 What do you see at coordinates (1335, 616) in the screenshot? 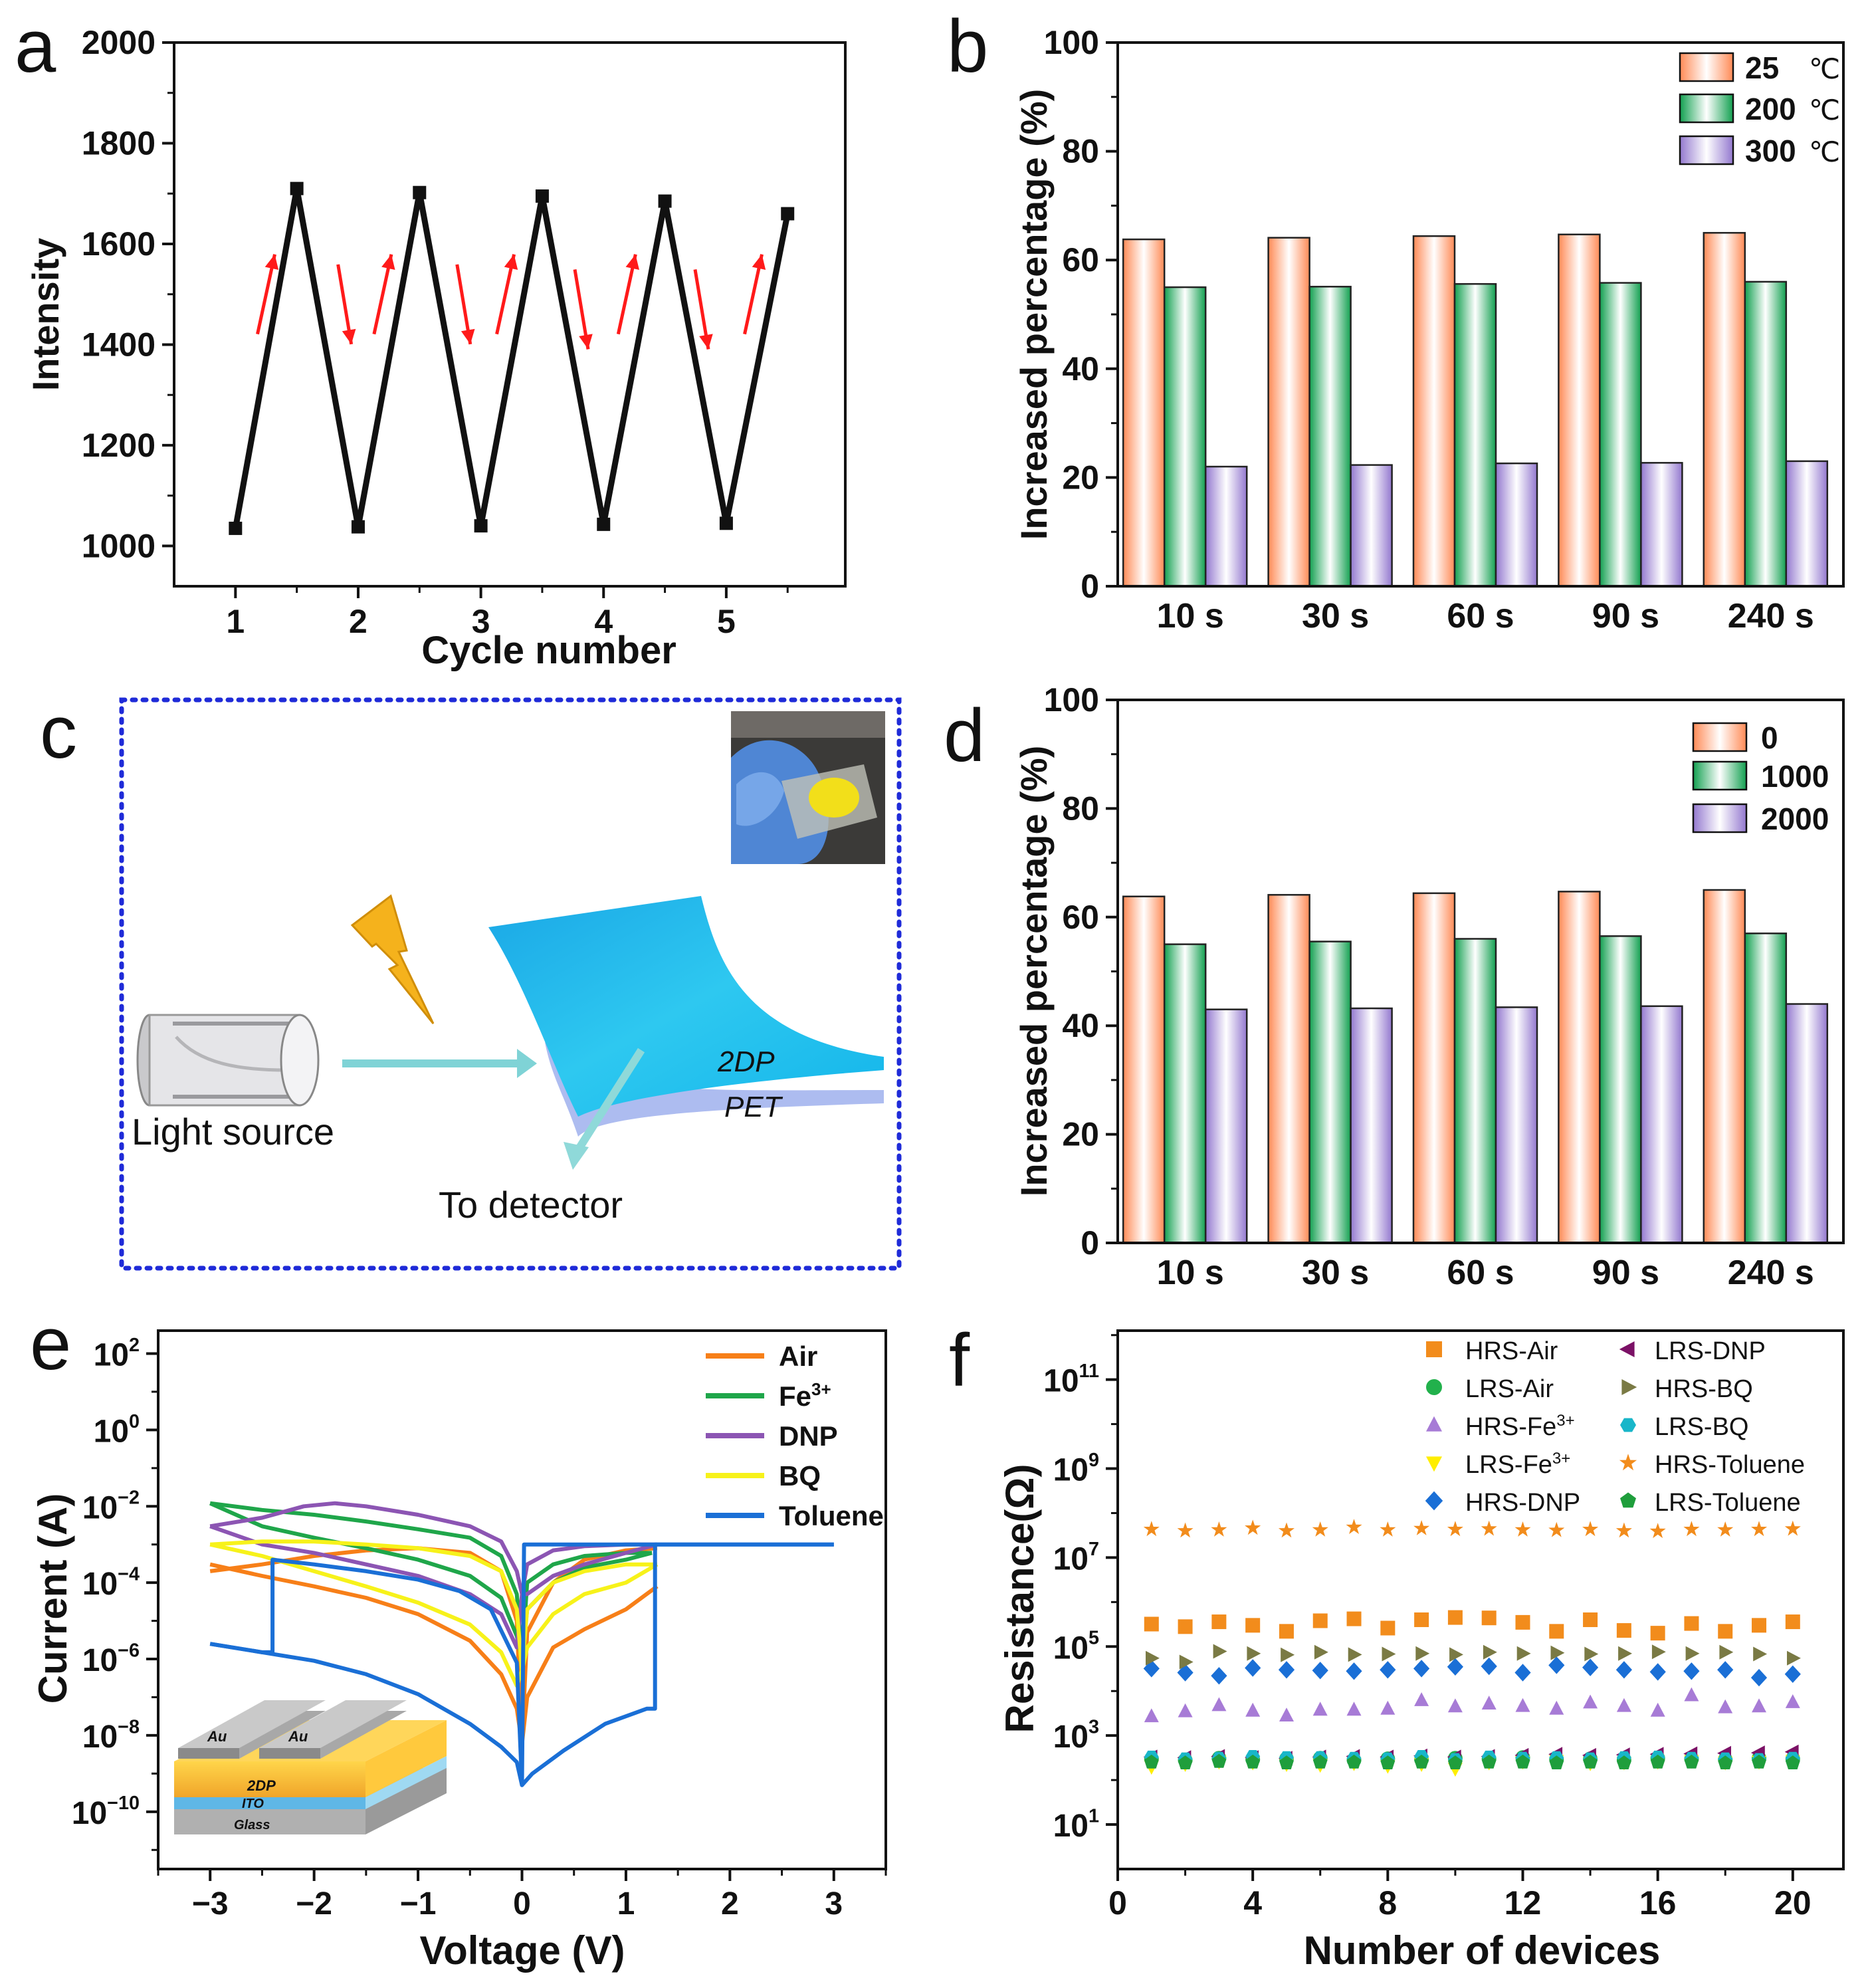
I see `x-category-label: 30 s` at bounding box center [1335, 616].